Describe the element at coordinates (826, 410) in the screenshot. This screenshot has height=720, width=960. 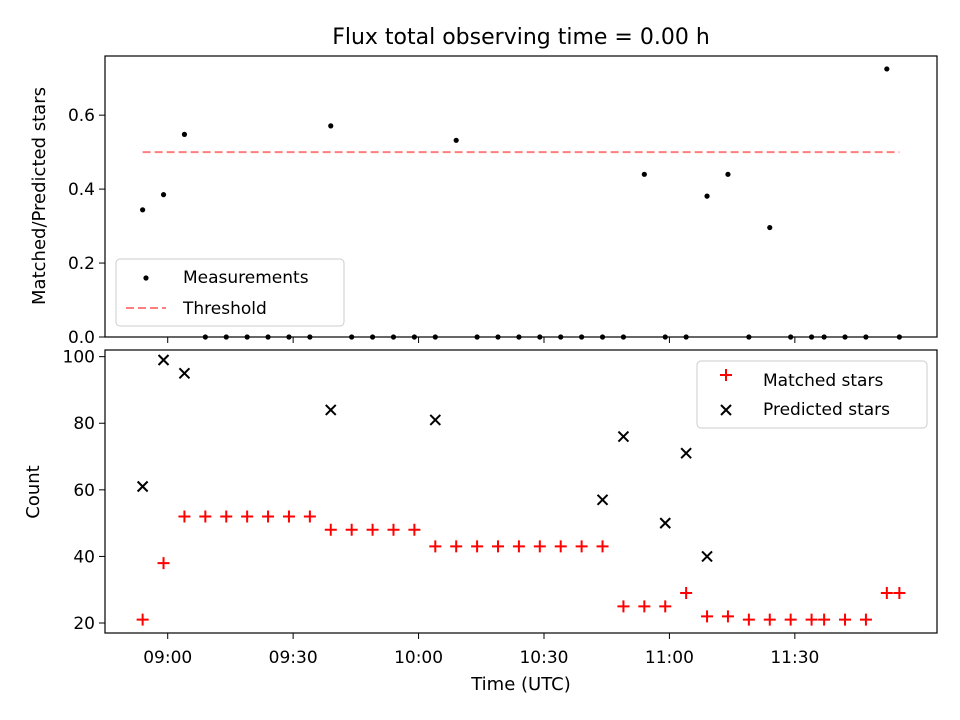
I see `legend-predicted-label: Predicted stars` at that location.